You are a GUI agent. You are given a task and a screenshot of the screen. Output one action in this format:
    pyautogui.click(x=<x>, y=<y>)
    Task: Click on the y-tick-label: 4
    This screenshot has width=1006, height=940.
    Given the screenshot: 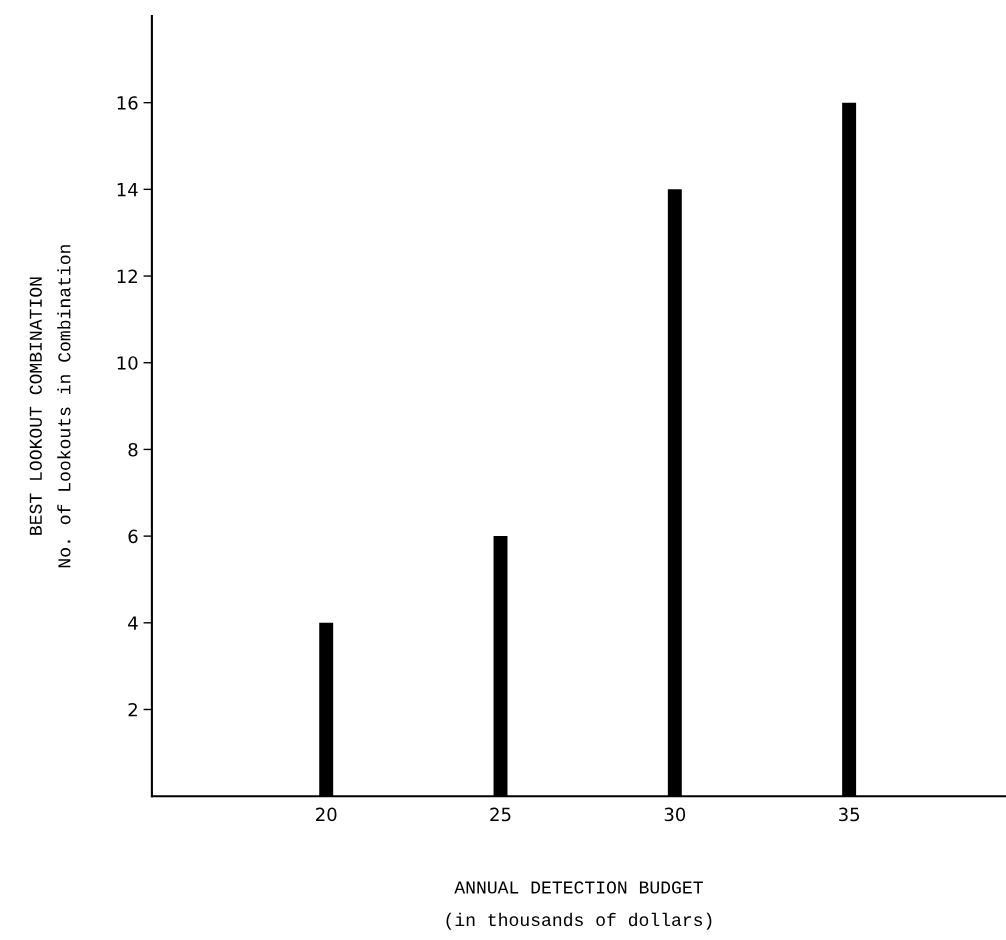 What is the action you would take?
    pyautogui.click(x=133, y=623)
    